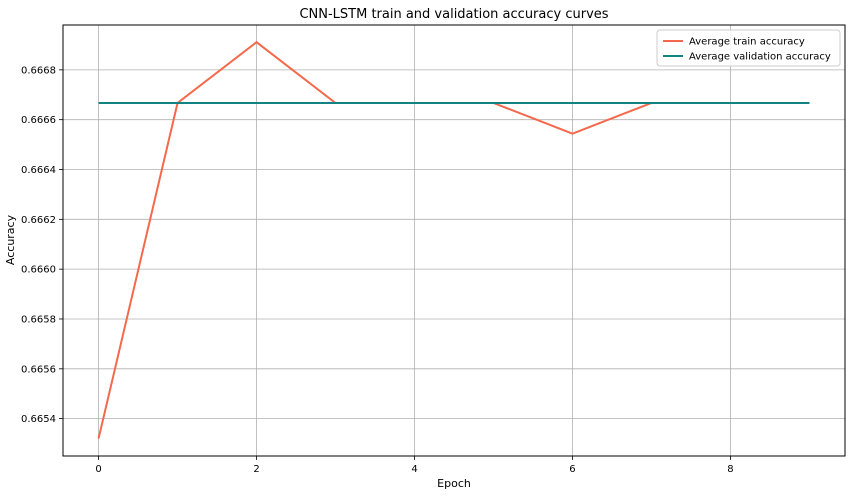  What do you see at coordinates (747, 42) in the screenshot?
I see `legend-label: Average train accuracy` at bounding box center [747, 42].